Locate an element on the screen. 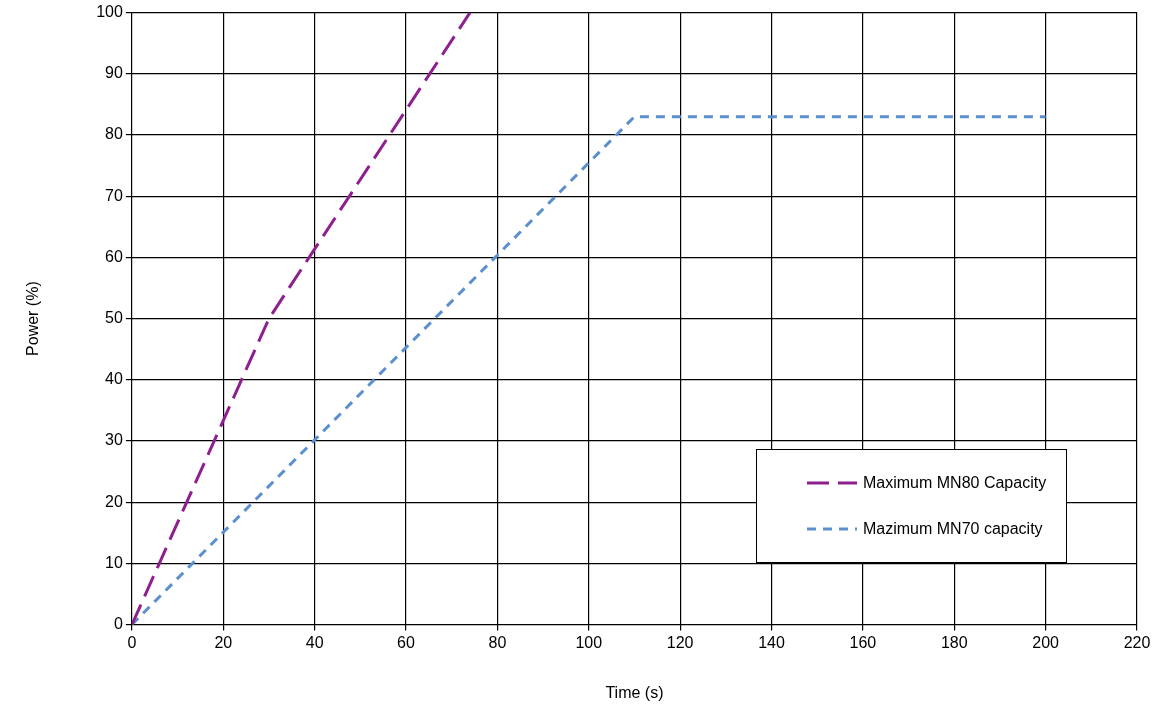 The height and width of the screenshot is (717, 1165). y-tick-label: 80 is located at coordinates (114, 134).